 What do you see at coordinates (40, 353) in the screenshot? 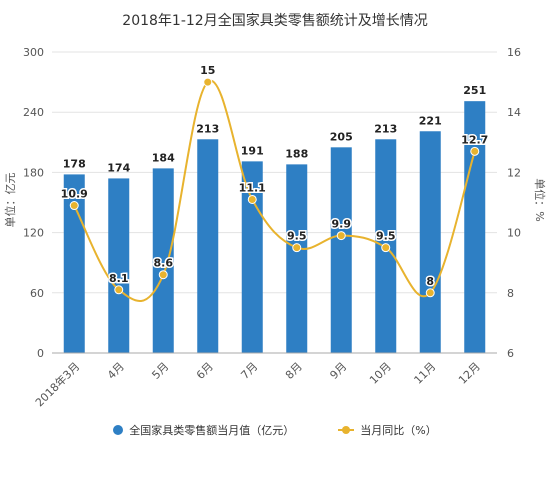
I see `left-tick-label: 0` at bounding box center [40, 353].